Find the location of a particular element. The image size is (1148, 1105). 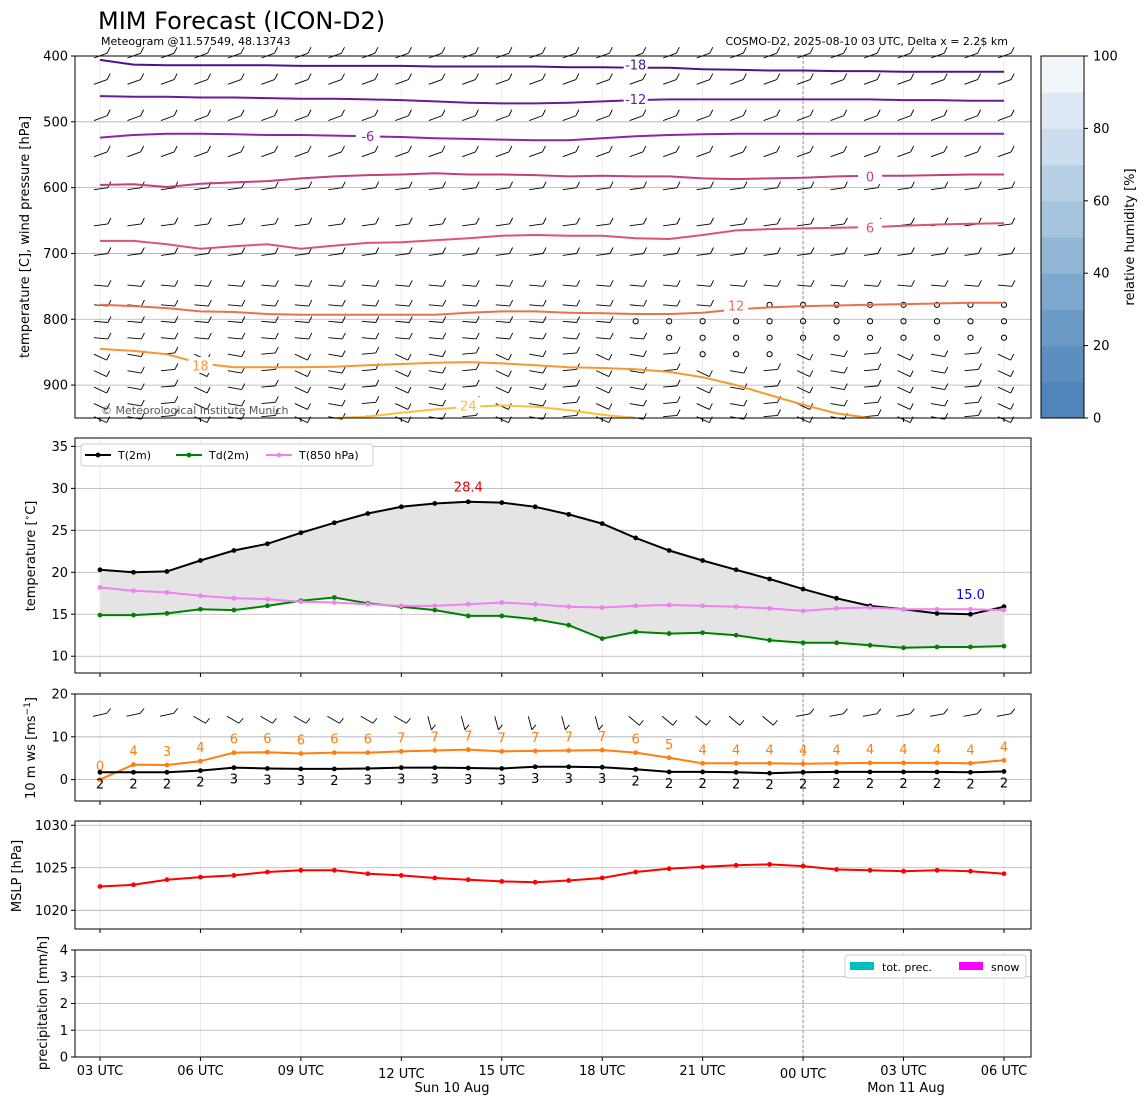

colorbar-tick-label: 80 is located at coordinates (1101, 129).